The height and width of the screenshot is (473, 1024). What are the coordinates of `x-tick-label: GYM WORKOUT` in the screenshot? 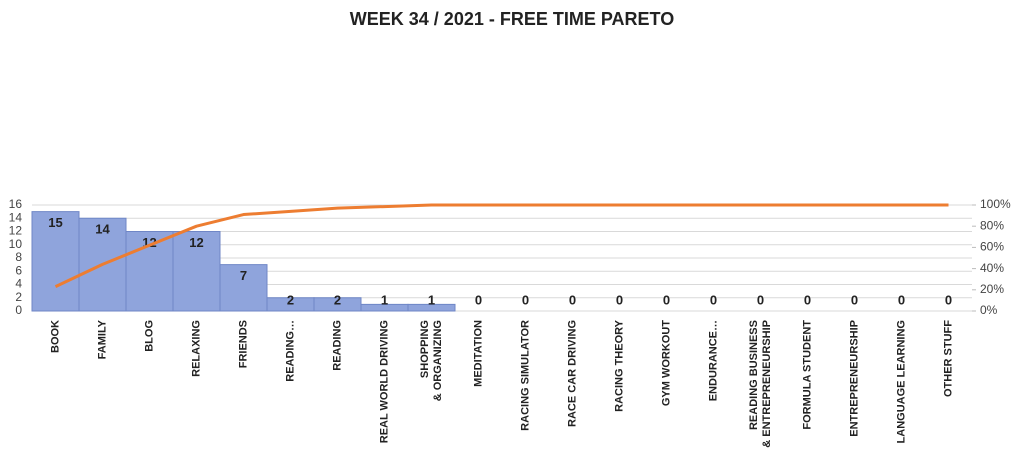 It's located at (666, 363).